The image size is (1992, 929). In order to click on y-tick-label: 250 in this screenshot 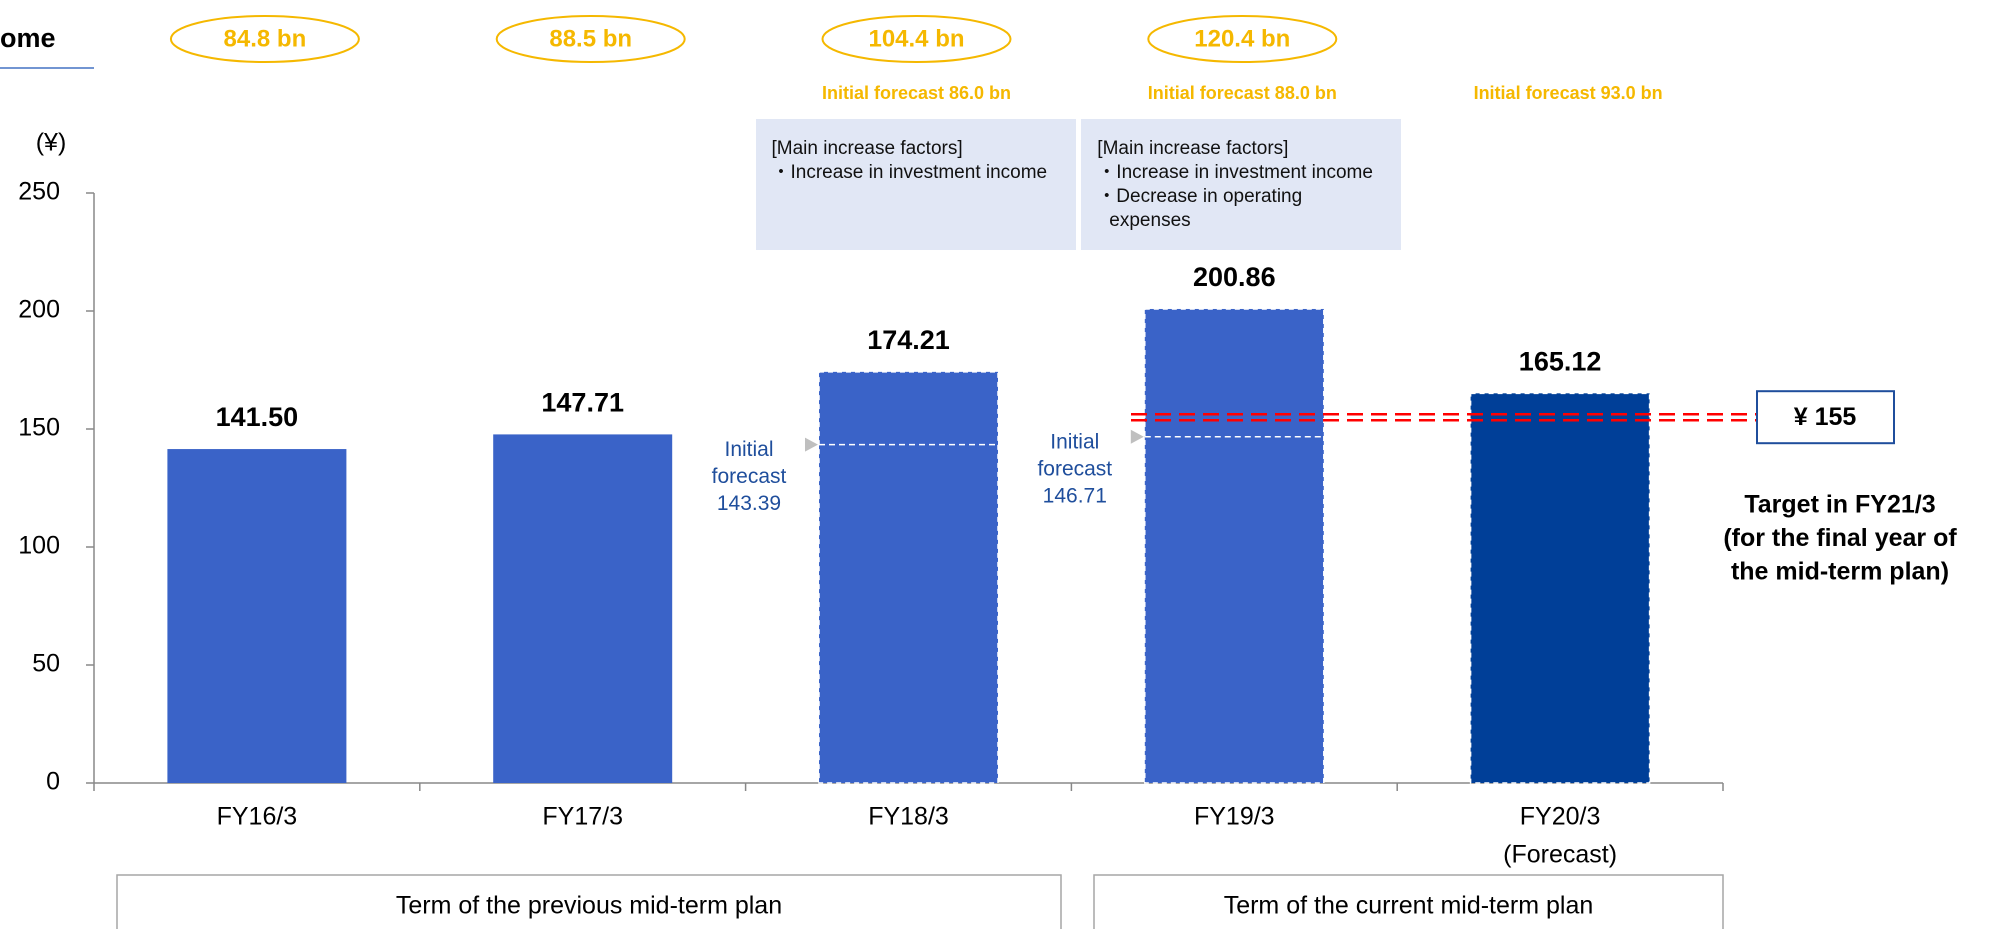, I will do `click(39, 192)`.